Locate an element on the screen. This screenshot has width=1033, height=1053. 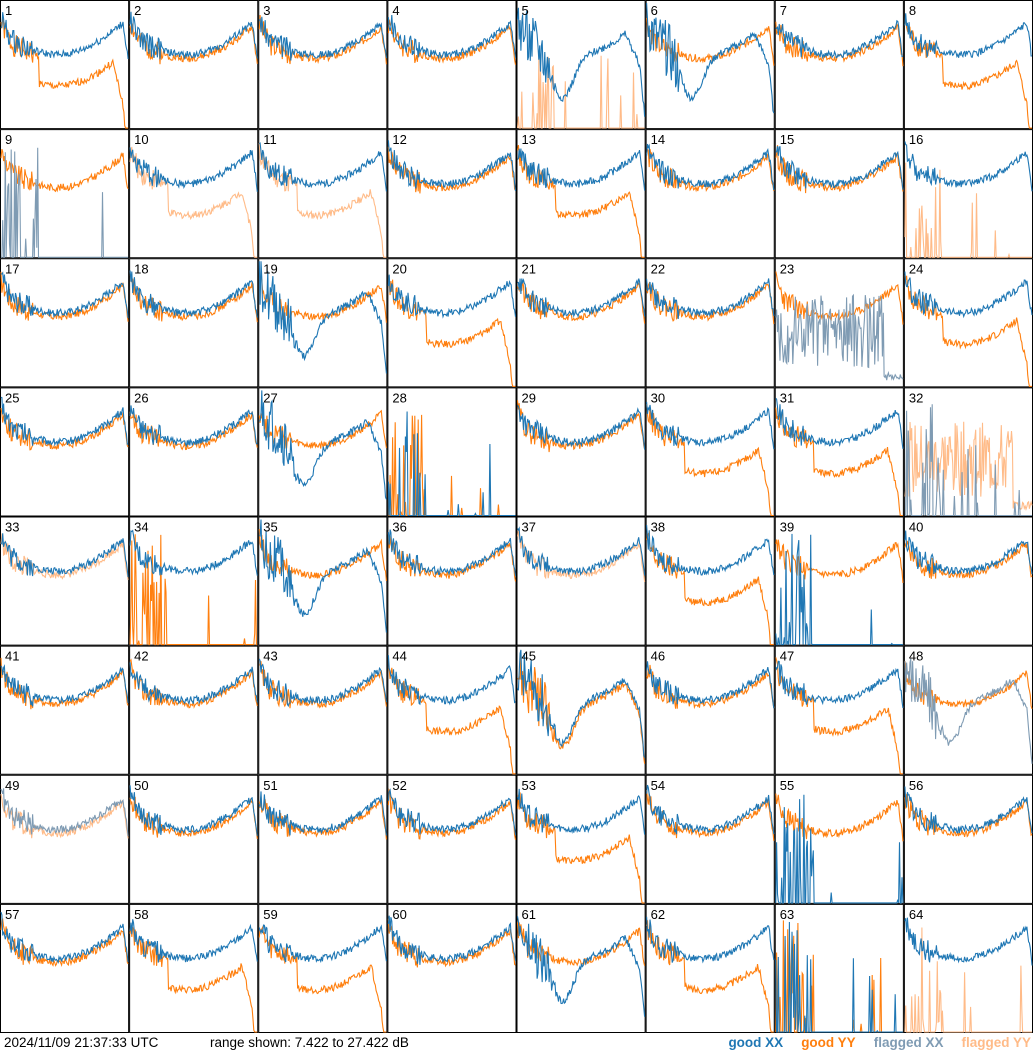
panel-47: 47 is located at coordinates (839, 710).